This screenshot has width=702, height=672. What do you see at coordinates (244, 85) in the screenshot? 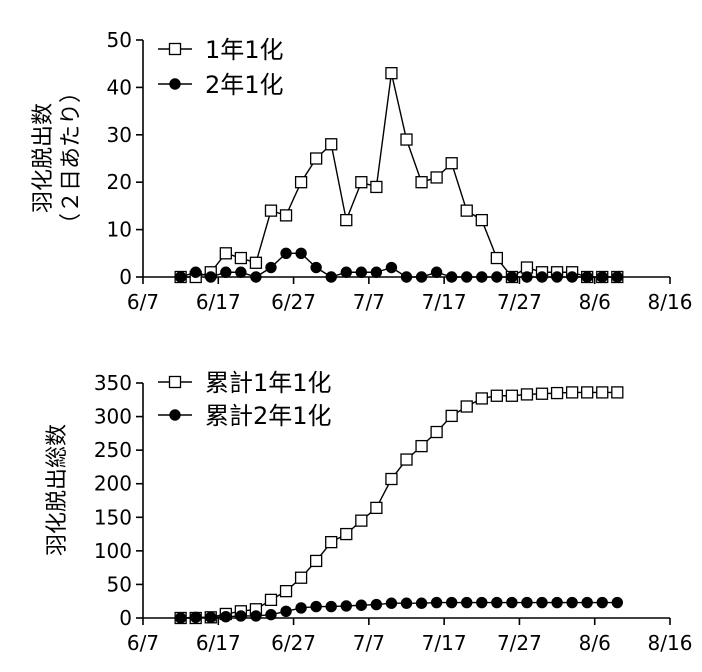
I see `legend-label: 2年1化` at bounding box center [244, 85].